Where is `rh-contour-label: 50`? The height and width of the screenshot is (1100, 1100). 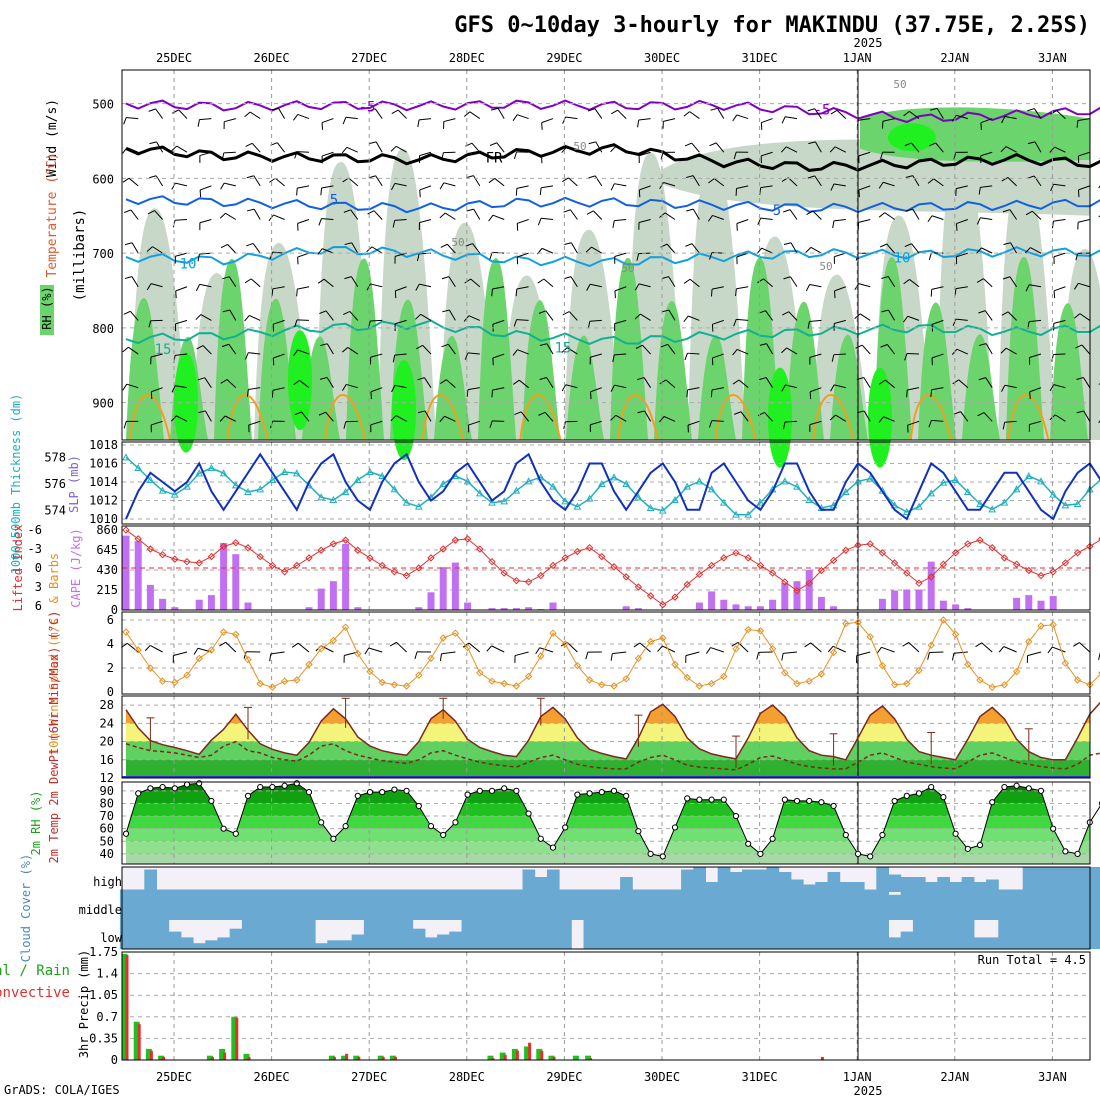
rh-contour-label: 50 is located at coordinates (825, 266).